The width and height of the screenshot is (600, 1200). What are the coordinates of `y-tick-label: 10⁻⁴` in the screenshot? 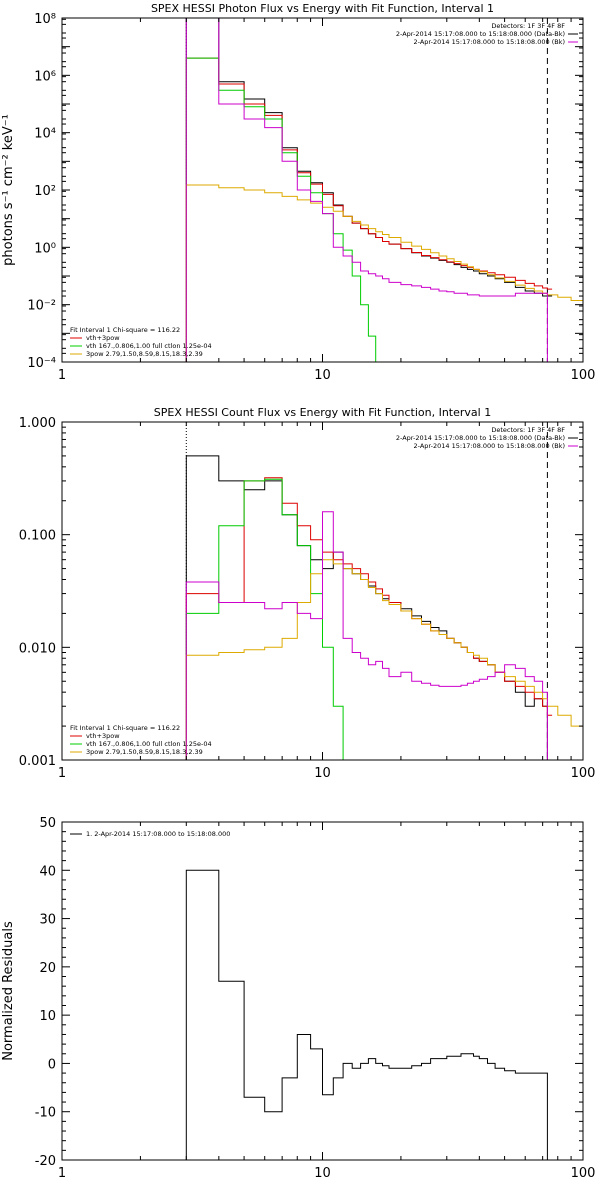 It's located at (41, 363).